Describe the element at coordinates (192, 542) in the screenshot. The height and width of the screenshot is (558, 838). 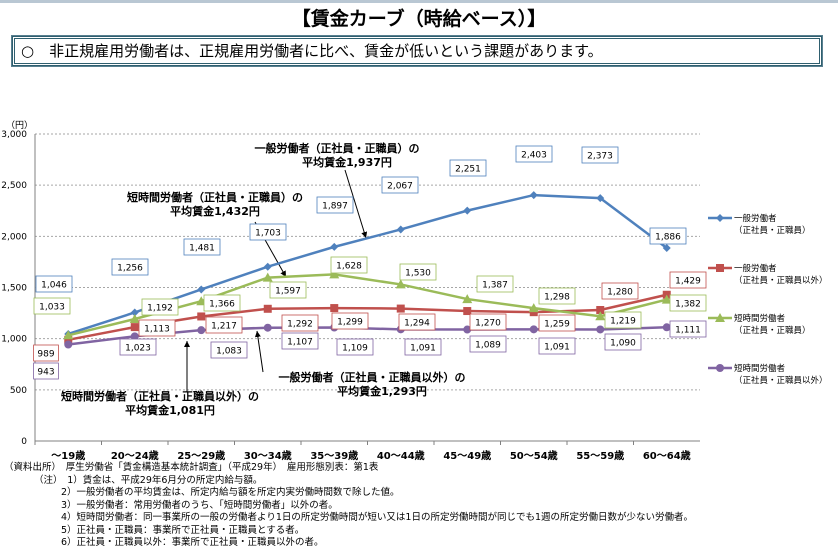
I see `note-6: 6）正社員・正職員以外：事業所で正社員・正職員以外の者。` at that location.